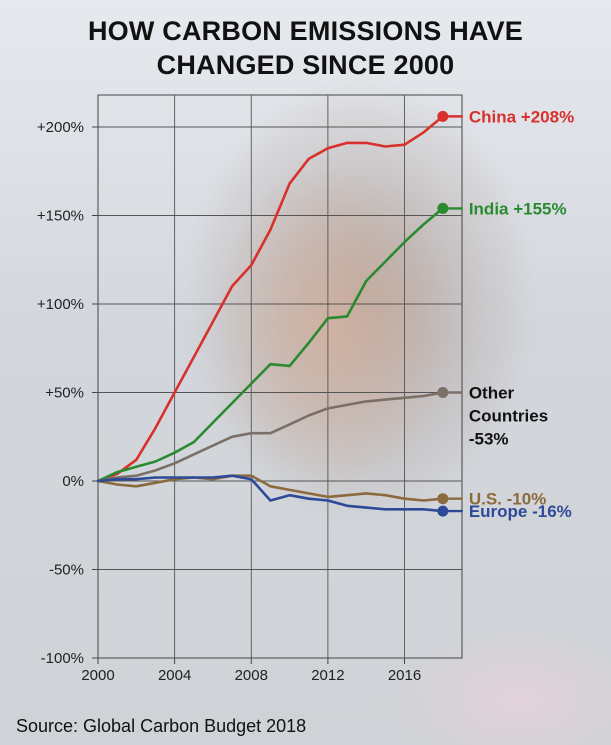 The height and width of the screenshot is (745, 611). What do you see at coordinates (62, 658) in the screenshot?
I see `y-tick-label: -100%` at bounding box center [62, 658].